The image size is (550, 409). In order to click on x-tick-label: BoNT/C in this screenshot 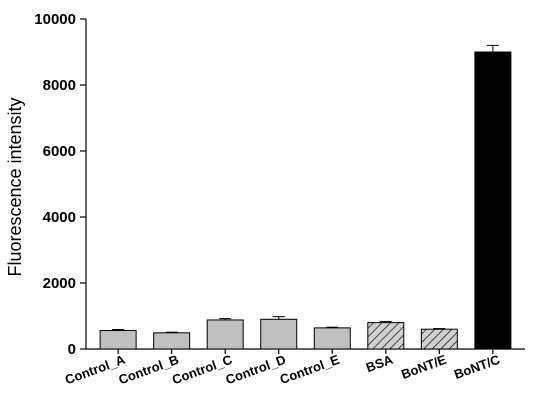, I will do `click(477, 367)`.